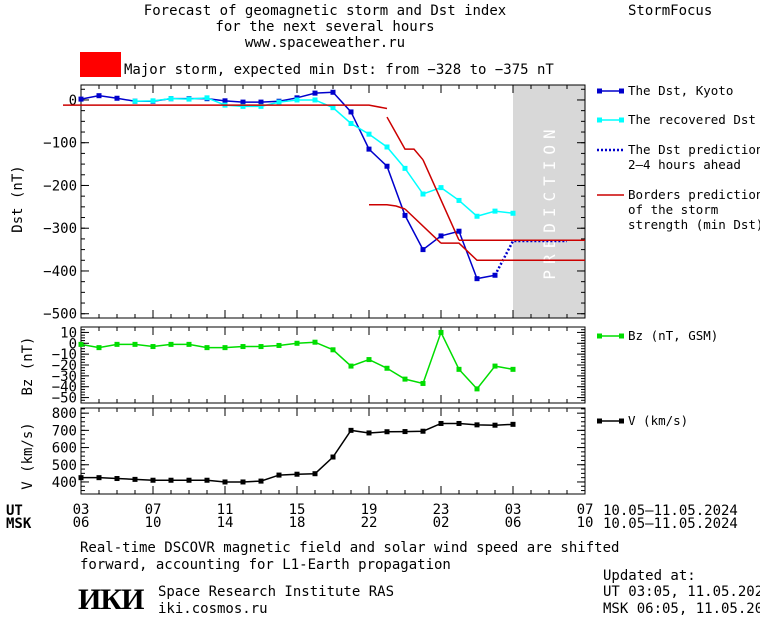  Describe the element at coordinates (369, 523) in the screenshot. I see `msk-tick-label: 22` at that location.